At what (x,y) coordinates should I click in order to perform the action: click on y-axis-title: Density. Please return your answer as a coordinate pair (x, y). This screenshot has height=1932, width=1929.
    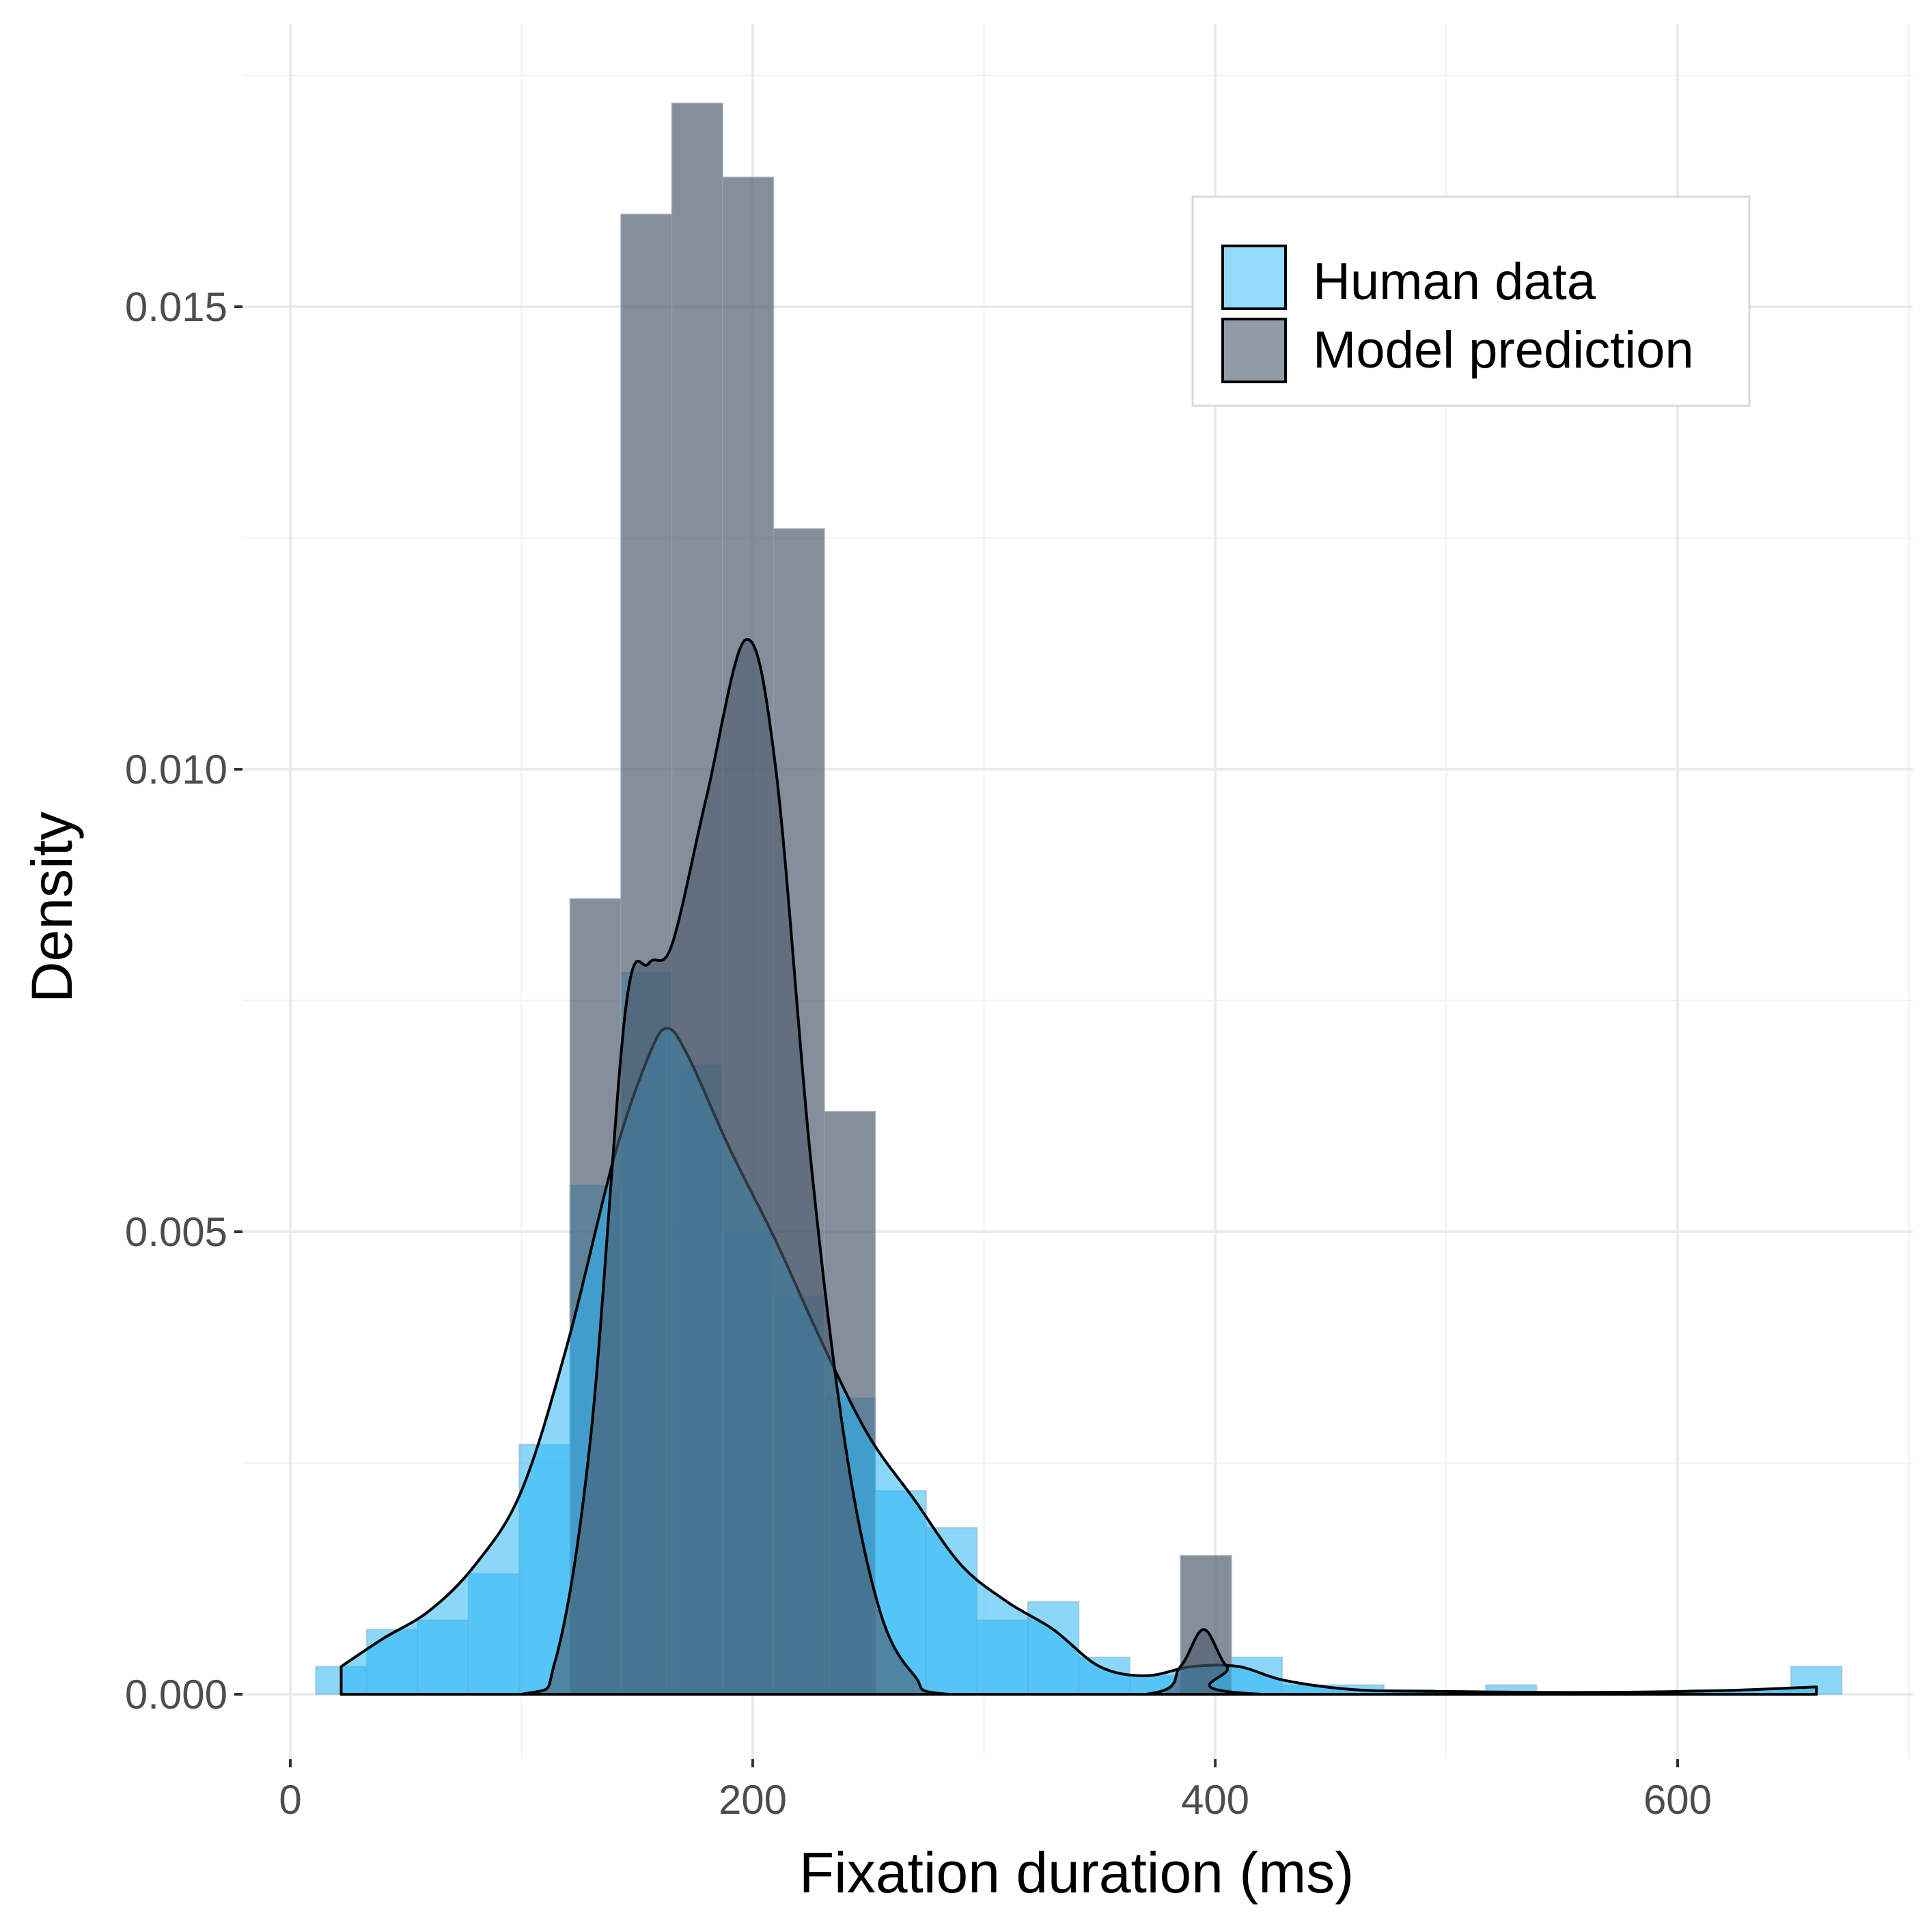
    Looking at the image, I should click on (52, 907).